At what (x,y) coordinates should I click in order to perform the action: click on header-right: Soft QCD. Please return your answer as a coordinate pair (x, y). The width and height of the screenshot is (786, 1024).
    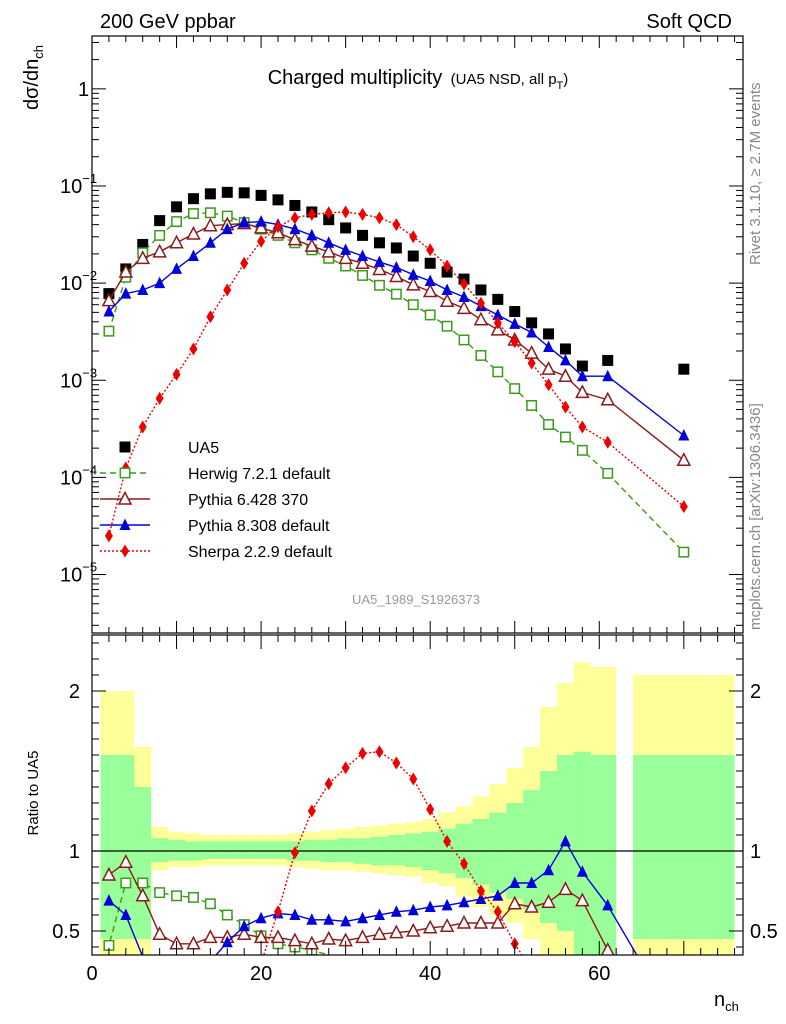
    Looking at the image, I should click on (689, 22).